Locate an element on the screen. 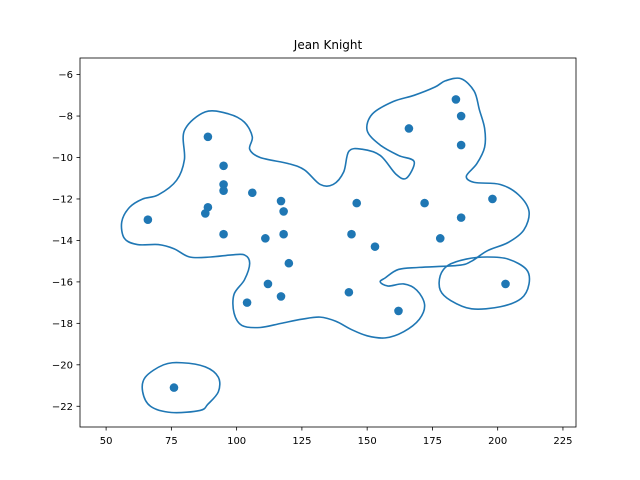 The width and height of the screenshot is (640, 480). x-tick-label: 125 is located at coordinates (301, 441).